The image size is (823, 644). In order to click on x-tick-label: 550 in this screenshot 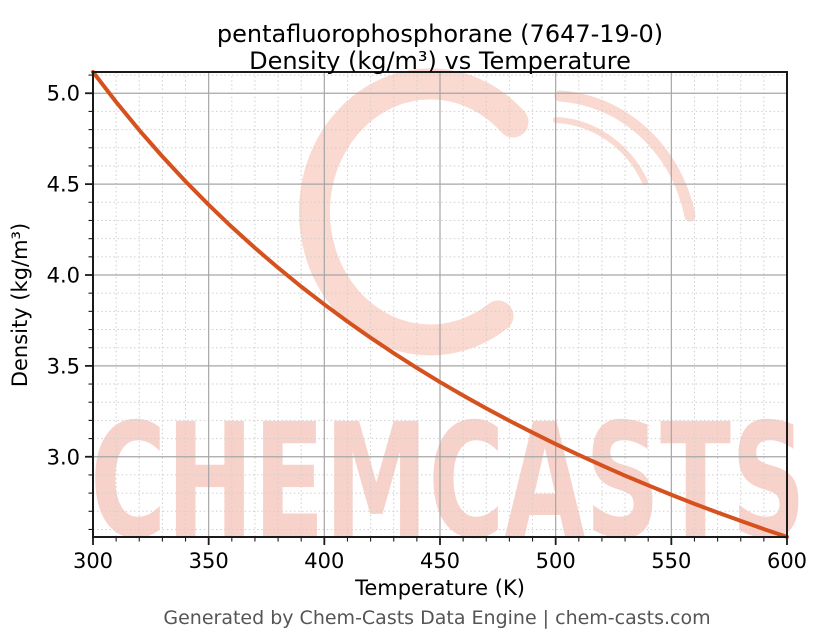, I will do `click(671, 561)`.